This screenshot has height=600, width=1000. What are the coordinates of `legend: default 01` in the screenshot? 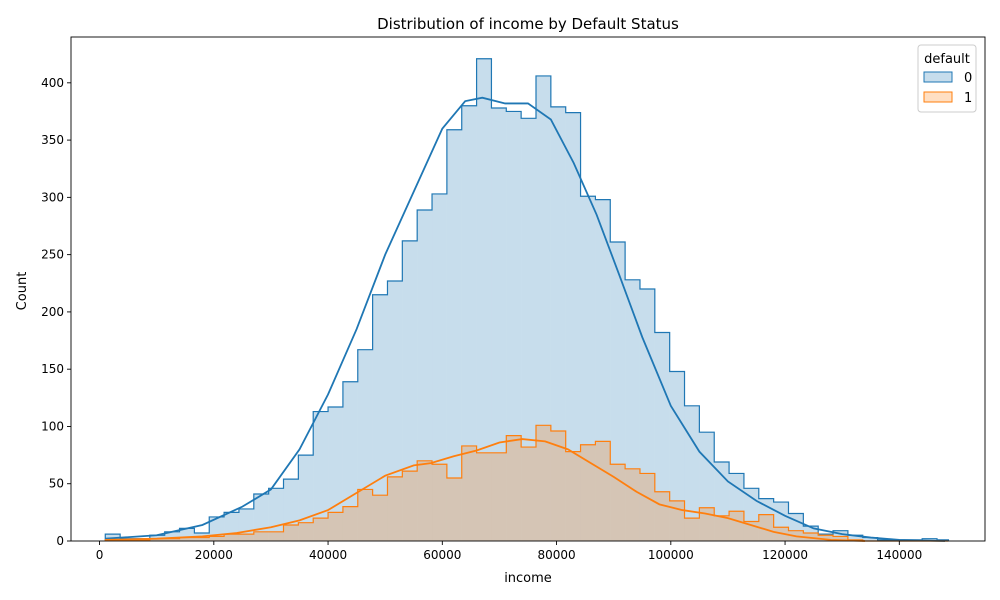 It's located at (947, 78).